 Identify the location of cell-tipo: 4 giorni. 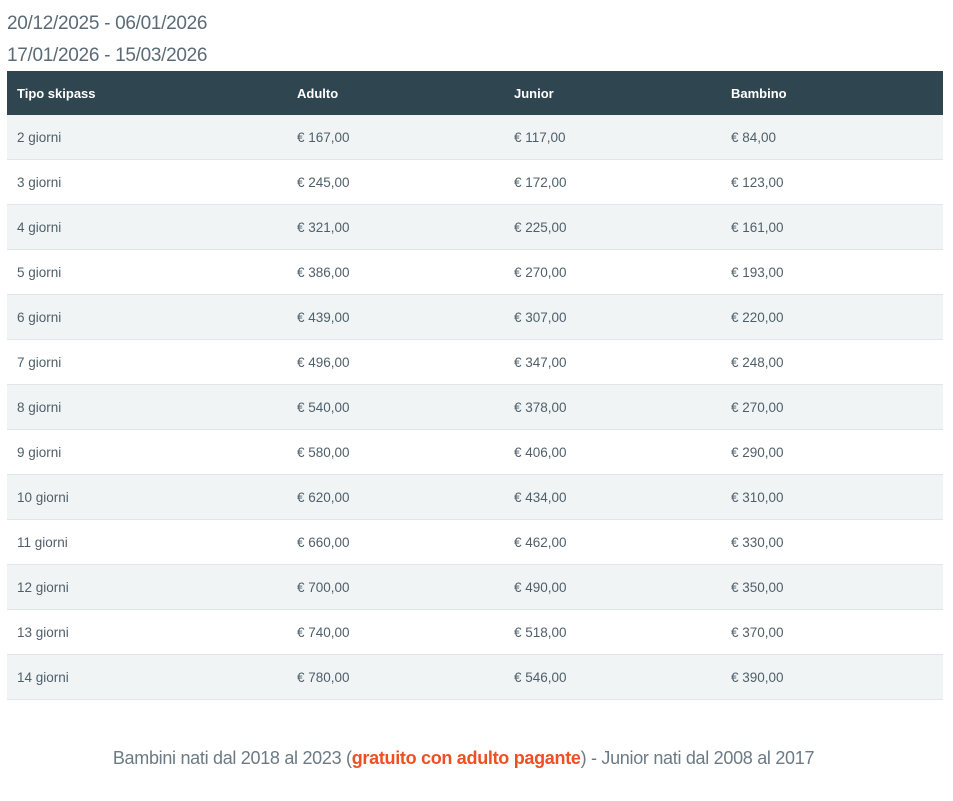
(147, 227).